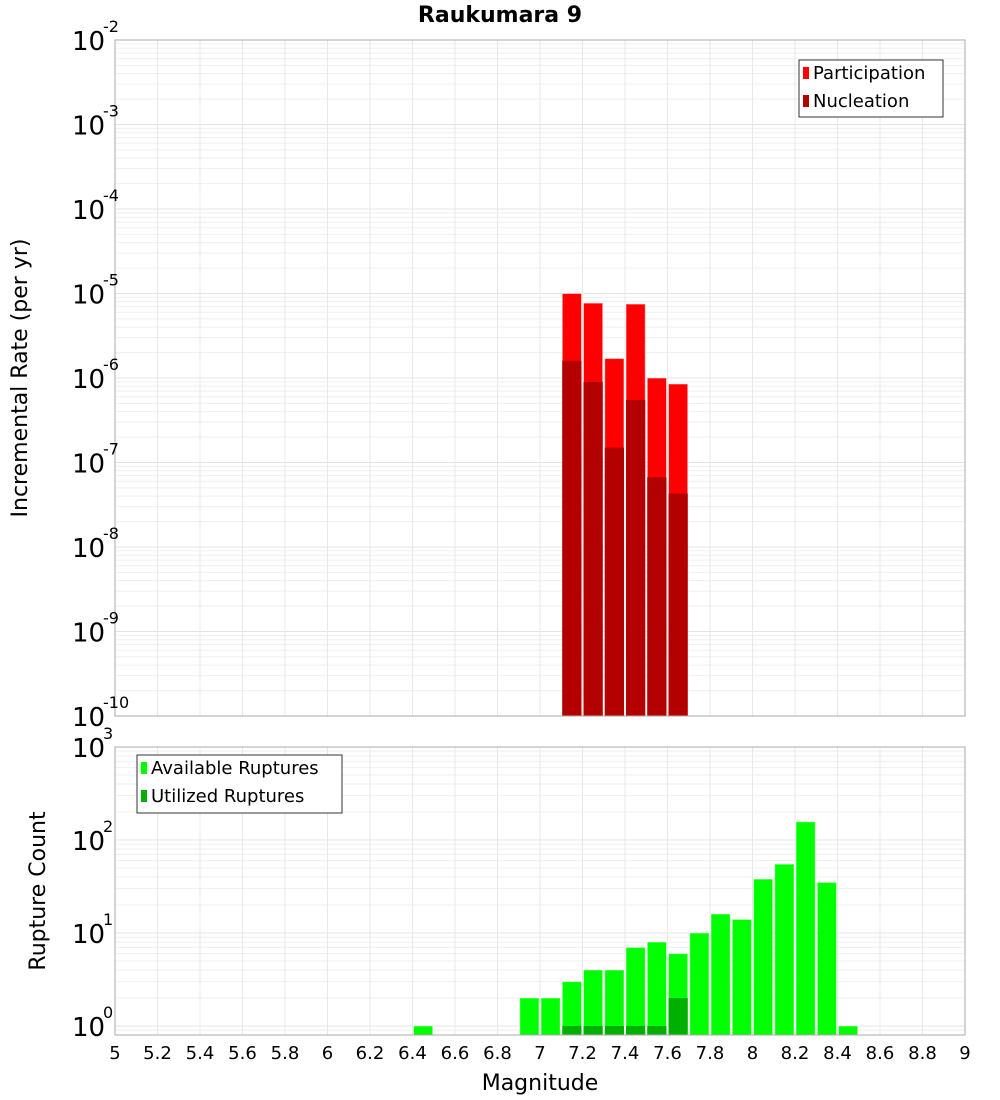 Image resolution: width=1000 pixels, height=1100 pixels. What do you see at coordinates (667, 1053) in the screenshot?
I see `x-tick-label: 7.6` at bounding box center [667, 1053].